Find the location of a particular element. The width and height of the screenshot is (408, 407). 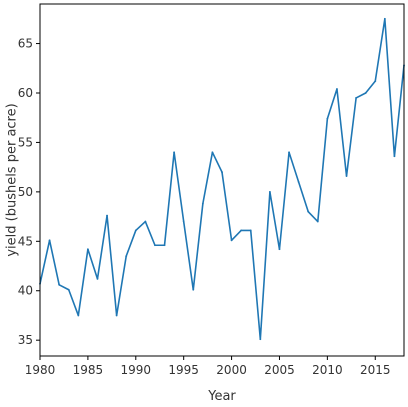

y-axis-ticks: 35 40 45 50 55 60 65 is located at coordinates (29, 192).